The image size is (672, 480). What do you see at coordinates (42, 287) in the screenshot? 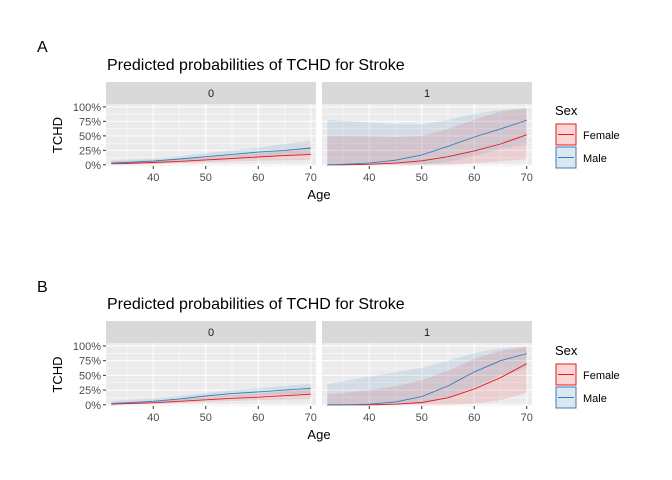
I see `panel-letter: B` at bounding box center [42, 287].